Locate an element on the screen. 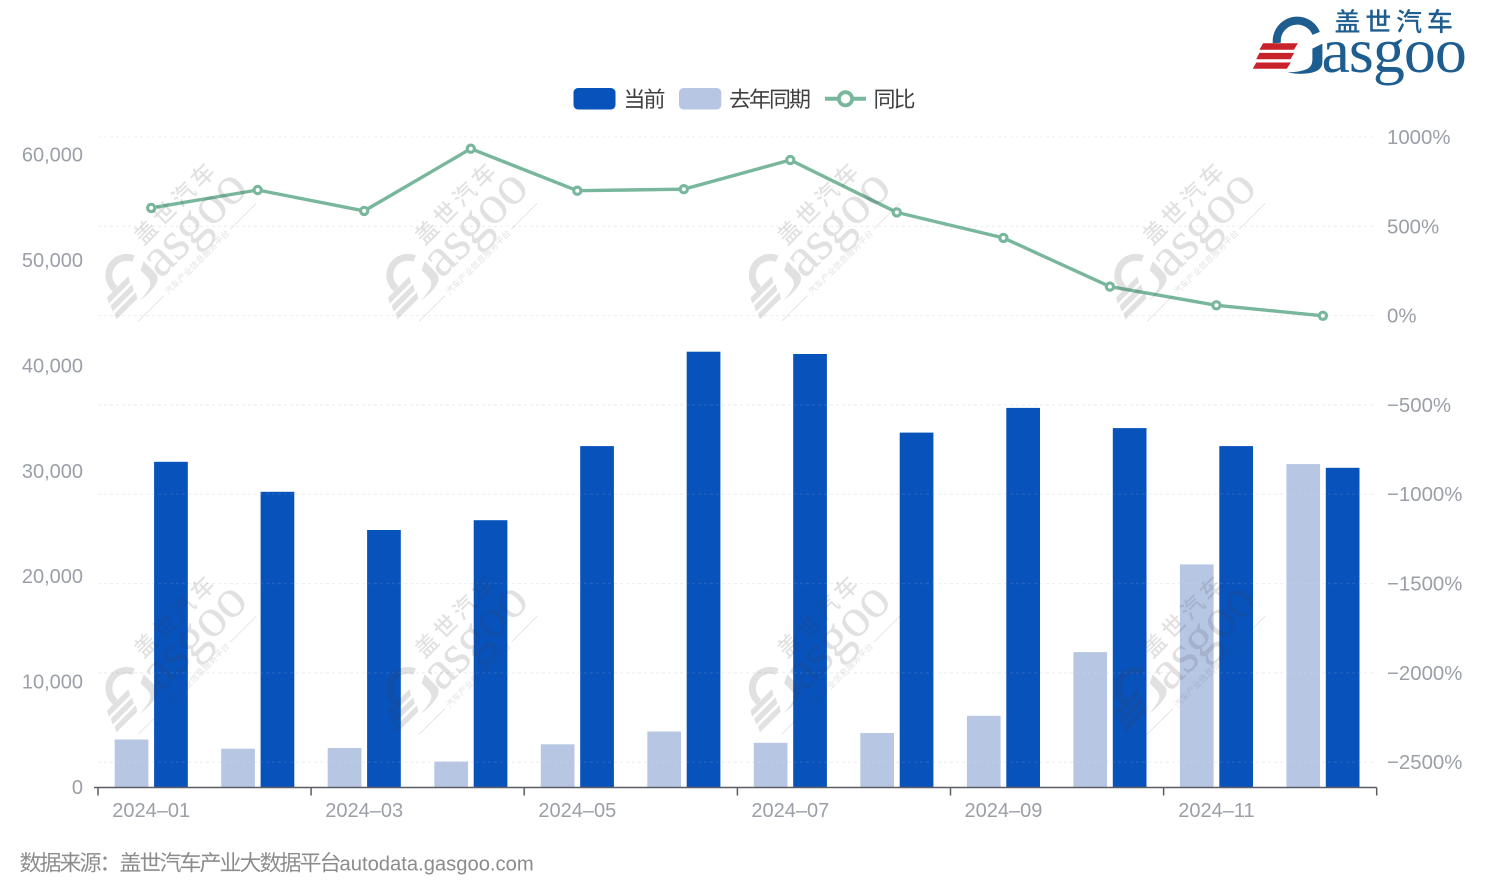  svg-text: 40,000 is located at coordinates (52, 366).